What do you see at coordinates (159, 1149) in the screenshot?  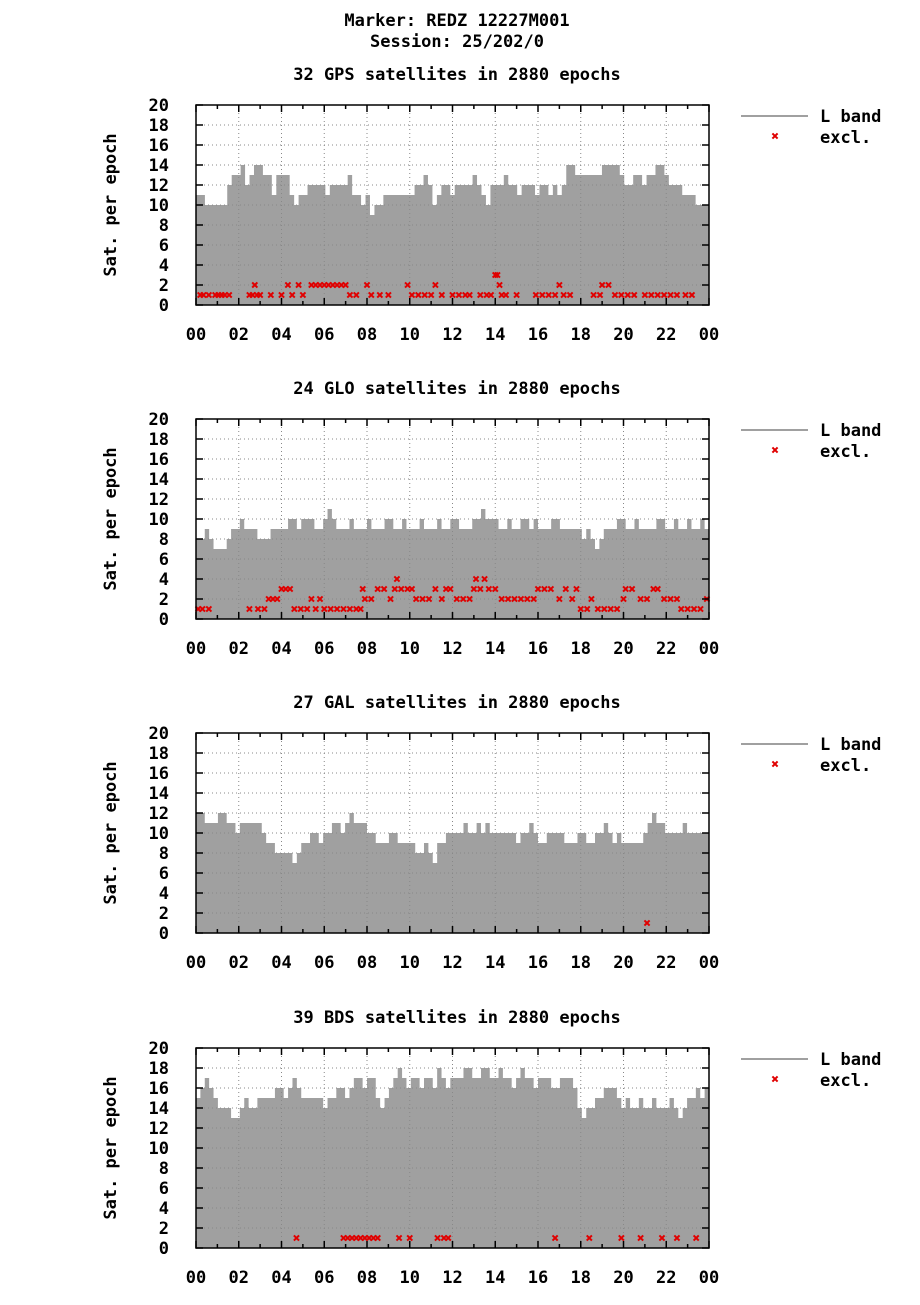 I see `y-tick-label: 10` at bounding box center [159, 1149].